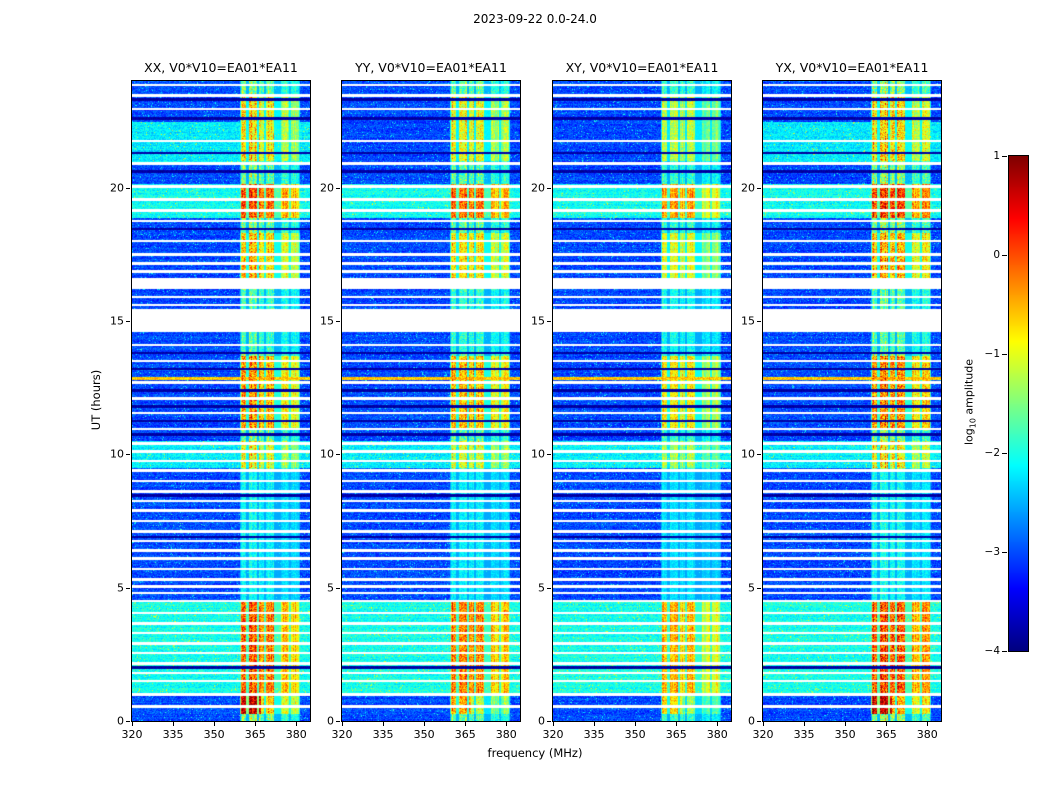 The image size is (1050, 800). Describe the element at coordinates (992, 354) in the screenshot. I see `colorbar-tick-label: −1` at that location.